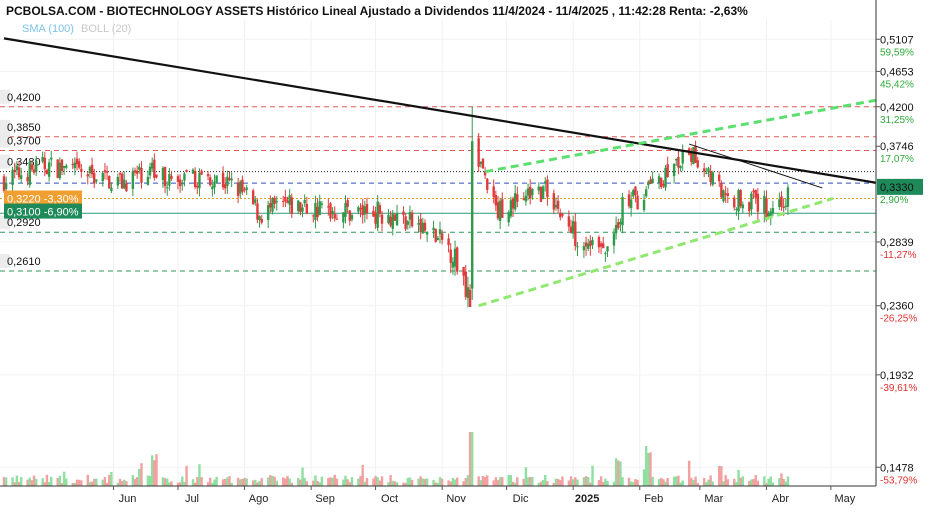  What do you see at coordinates (106, 29) in the screenshot?
I see `indicator-boll-label: BOLL (20)` at bounding box center [106, 29].